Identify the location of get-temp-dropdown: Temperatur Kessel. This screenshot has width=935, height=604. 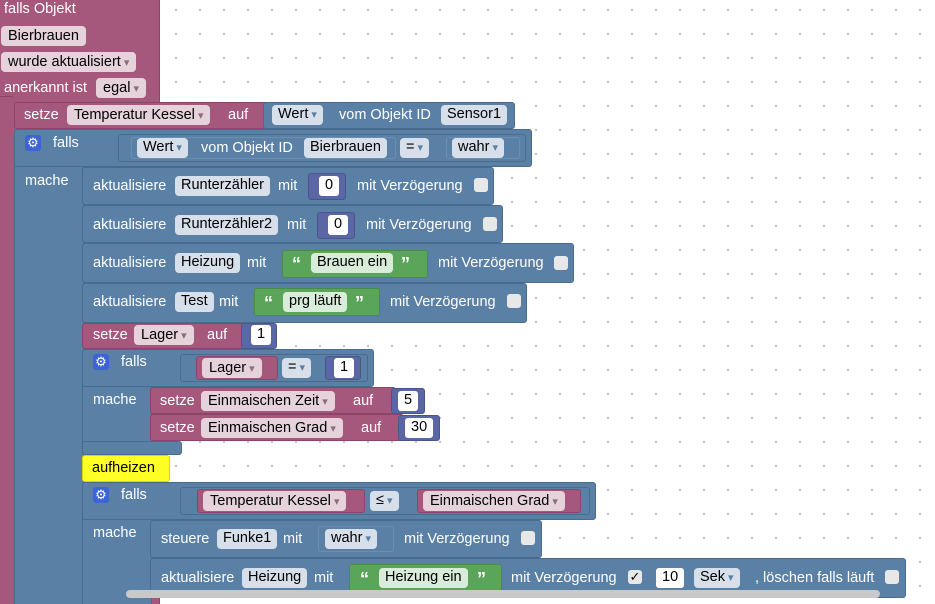
(275, 501).